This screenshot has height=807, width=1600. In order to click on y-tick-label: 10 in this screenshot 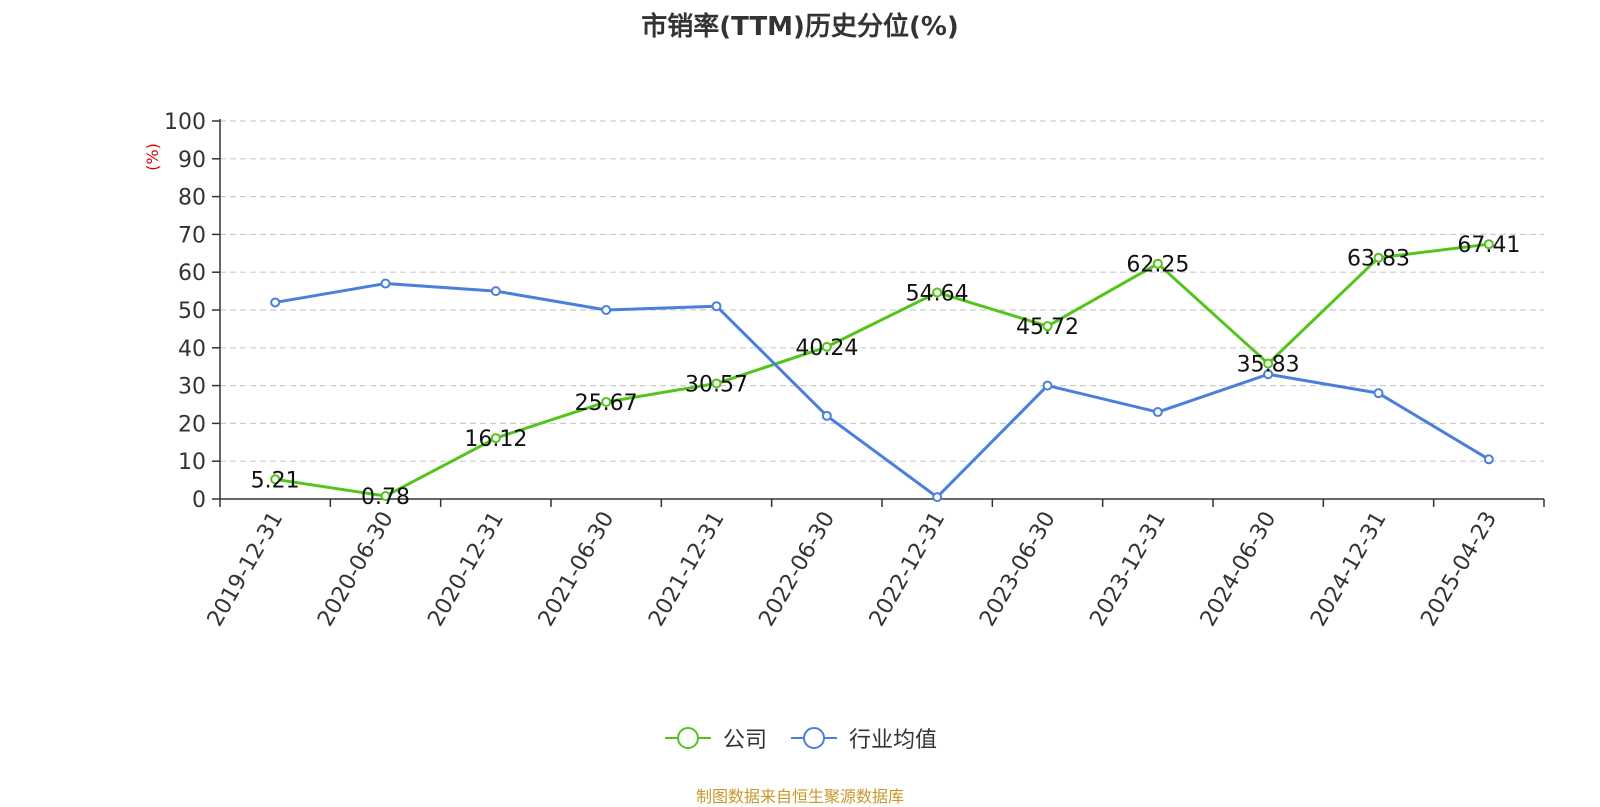, I will do `click(192, 462)`.